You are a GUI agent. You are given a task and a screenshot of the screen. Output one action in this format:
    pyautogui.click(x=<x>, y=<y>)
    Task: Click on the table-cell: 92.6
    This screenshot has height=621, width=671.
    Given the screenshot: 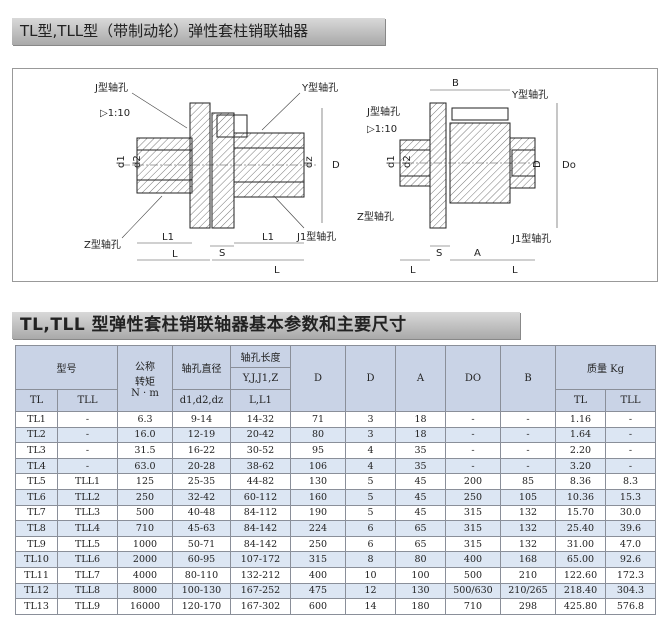 What is the action you would take?
    pyautogui.click(x=630, y=559)
    